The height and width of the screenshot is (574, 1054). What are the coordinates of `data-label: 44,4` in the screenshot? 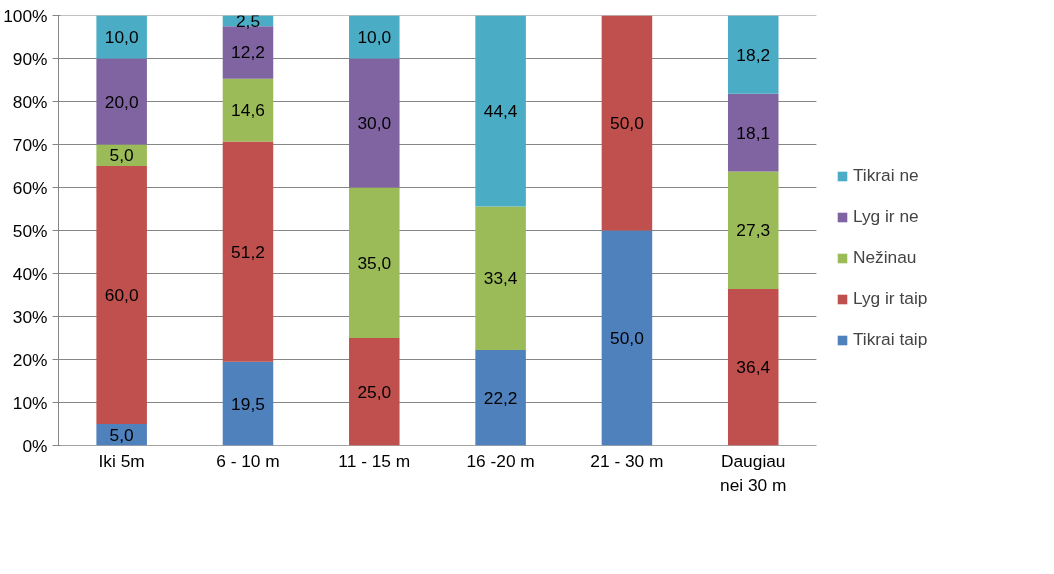 It's located at (500, 110).